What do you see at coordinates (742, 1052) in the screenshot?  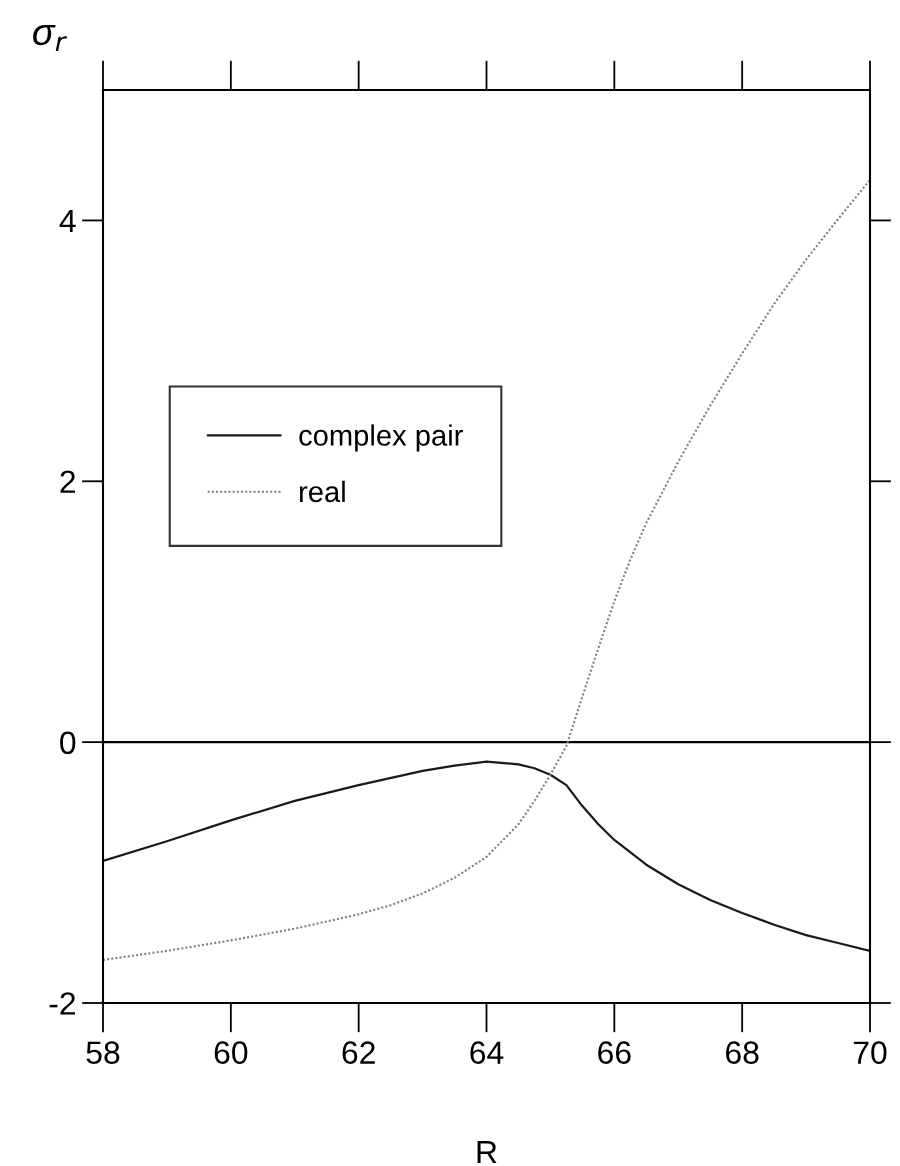 I see `x-tick-label: 68` at bounding box center [742, 1052].